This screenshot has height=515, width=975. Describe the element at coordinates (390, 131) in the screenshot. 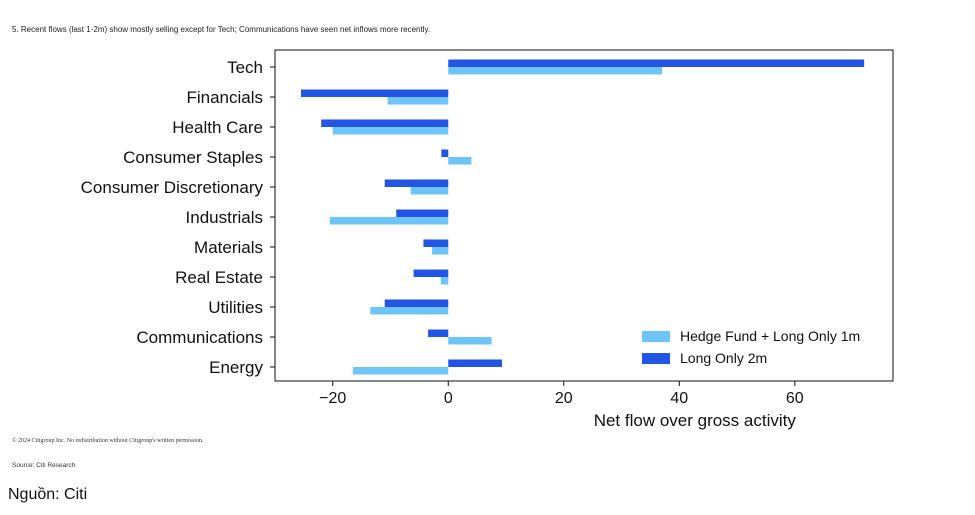

I see `bar-health-care-hf-long-only-1m` at that location.